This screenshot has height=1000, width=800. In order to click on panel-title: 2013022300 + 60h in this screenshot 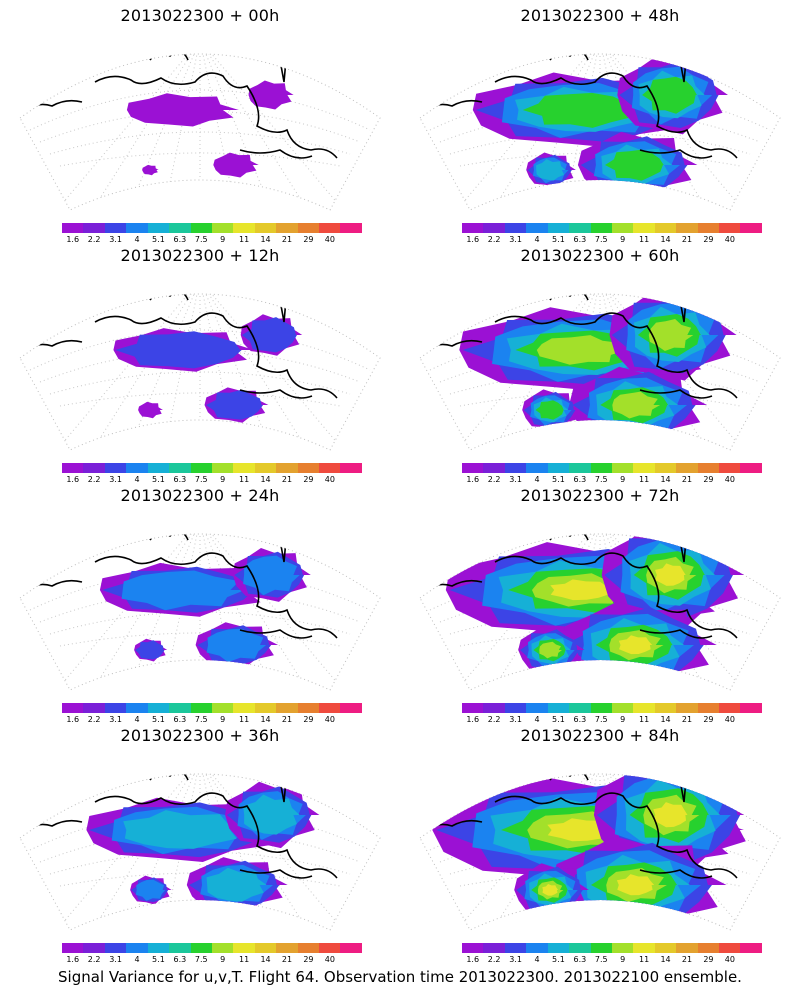, I will do `click(600, 255)`.